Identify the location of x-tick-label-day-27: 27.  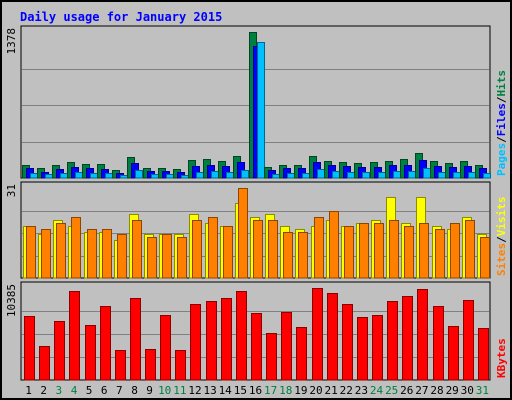
(421, 390).